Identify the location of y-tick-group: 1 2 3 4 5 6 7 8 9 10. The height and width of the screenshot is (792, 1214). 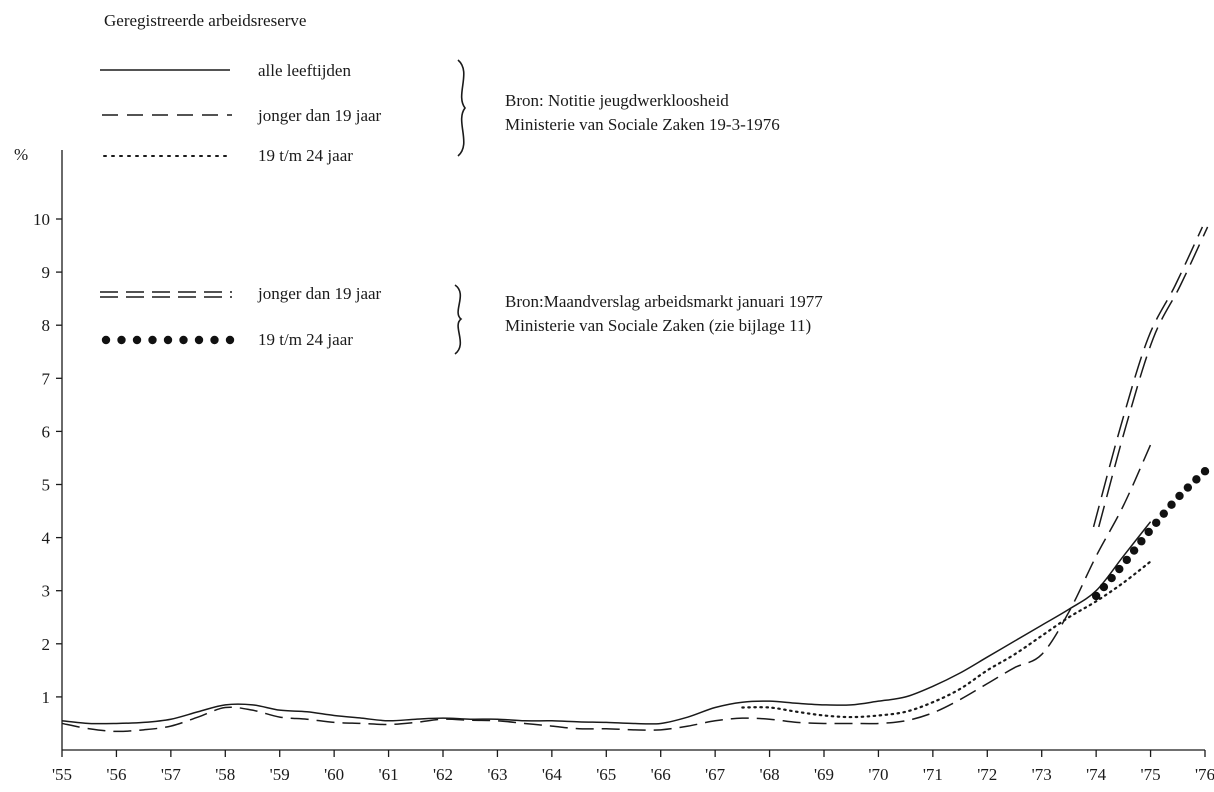
(47, 458).